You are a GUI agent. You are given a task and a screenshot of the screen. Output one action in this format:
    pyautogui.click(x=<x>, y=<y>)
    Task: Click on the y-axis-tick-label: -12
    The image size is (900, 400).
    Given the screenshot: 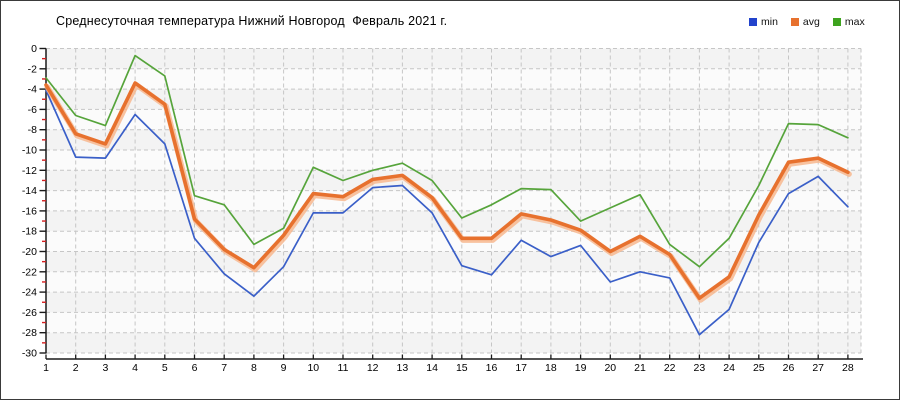 What is the action you would take?
    pyautogui.click(x=29, y=171)
    